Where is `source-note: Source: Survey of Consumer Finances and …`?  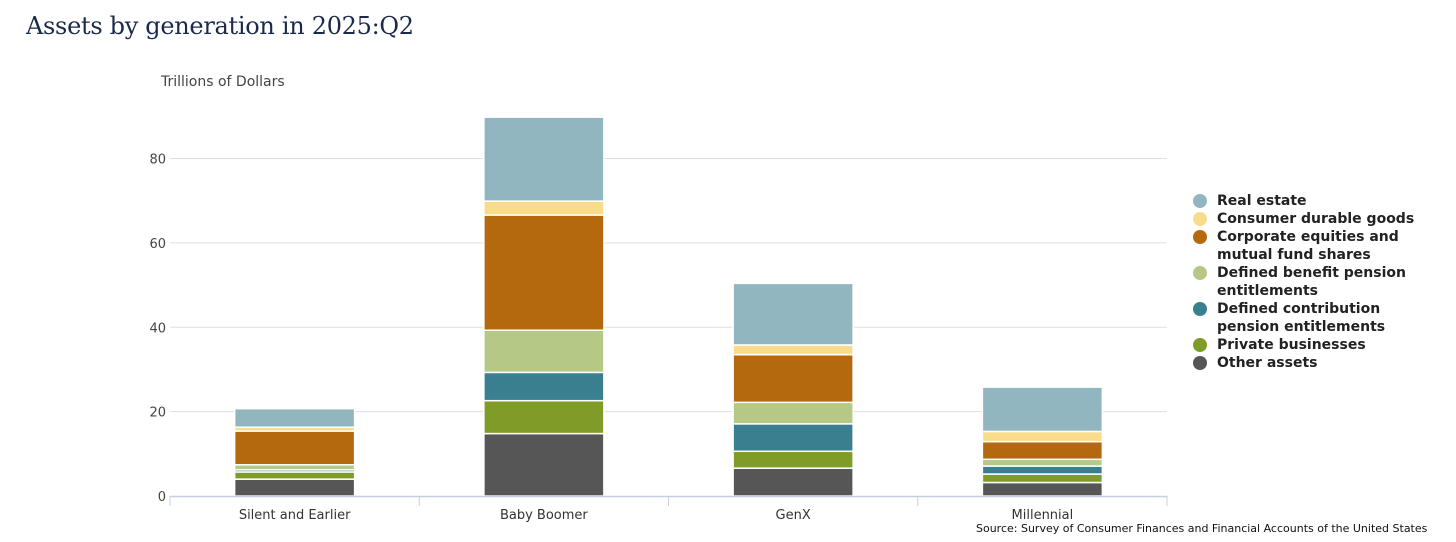
source-note: Source: Survey of Consumer Finances and … is located at coordinates (1202, 528).